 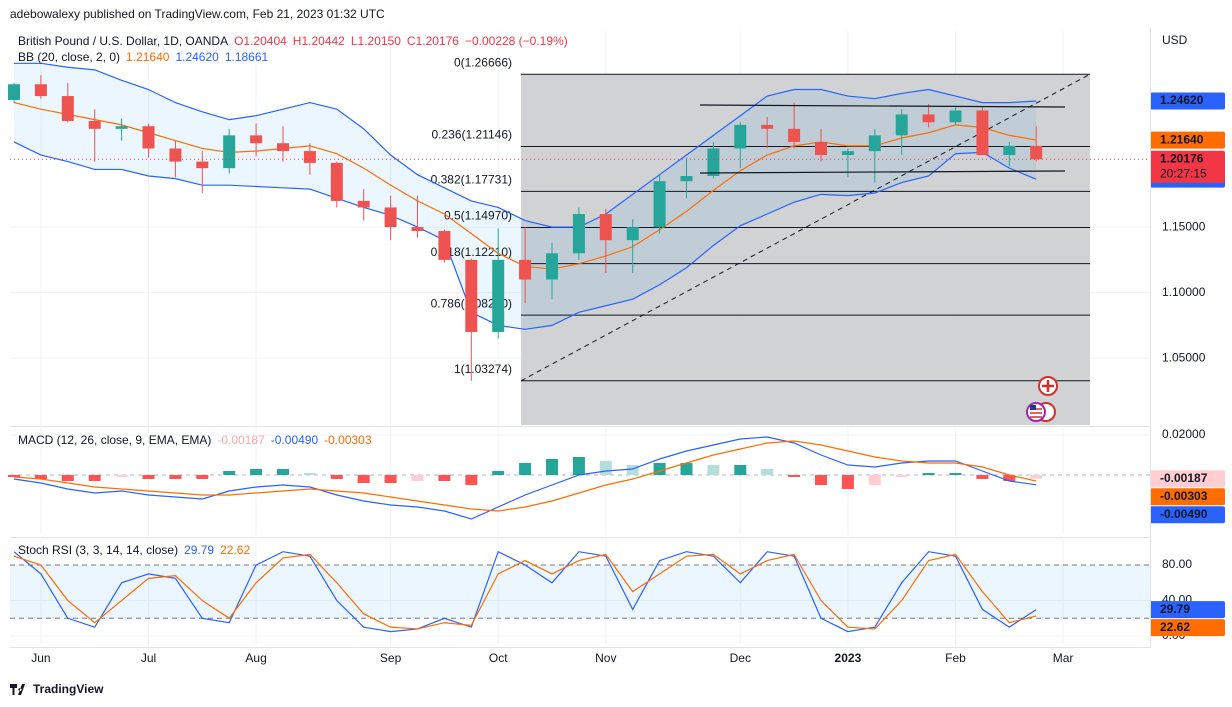 I want to click on time-tick-label: Jul, so click(x=148, y=658).